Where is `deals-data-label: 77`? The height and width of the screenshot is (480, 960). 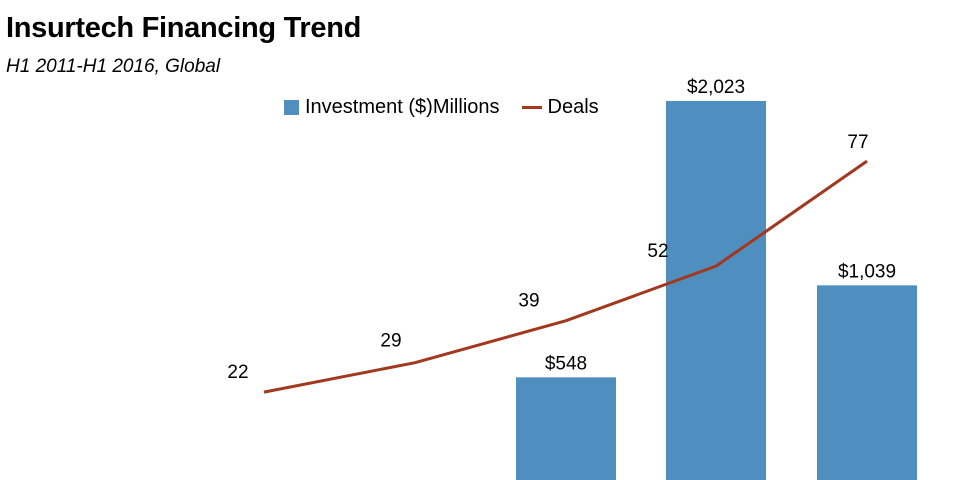 deals-data-label: 77 is located at coordinates (857, 142).